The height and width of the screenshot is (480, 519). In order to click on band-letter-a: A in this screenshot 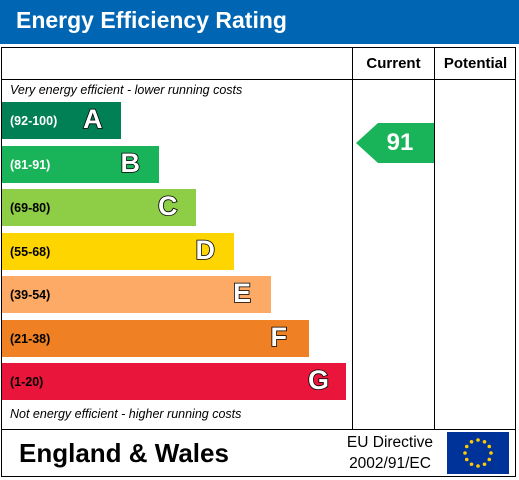, I will do `click(92, 119)`.